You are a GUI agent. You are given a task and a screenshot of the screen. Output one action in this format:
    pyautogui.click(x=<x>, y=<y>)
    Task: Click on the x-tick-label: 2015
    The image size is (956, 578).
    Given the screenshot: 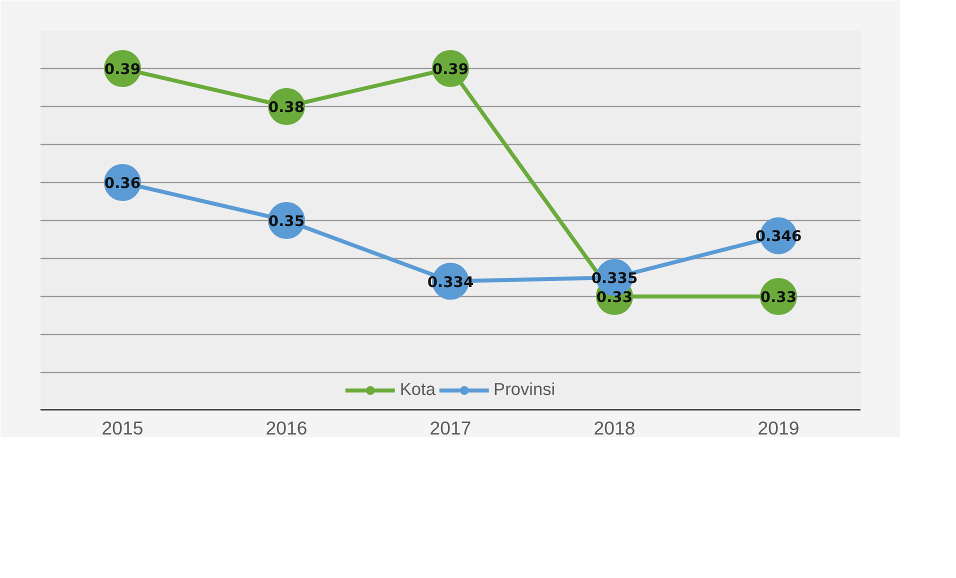 What is the action you would take?
    pyautogui.click(x=123, y=428)
    